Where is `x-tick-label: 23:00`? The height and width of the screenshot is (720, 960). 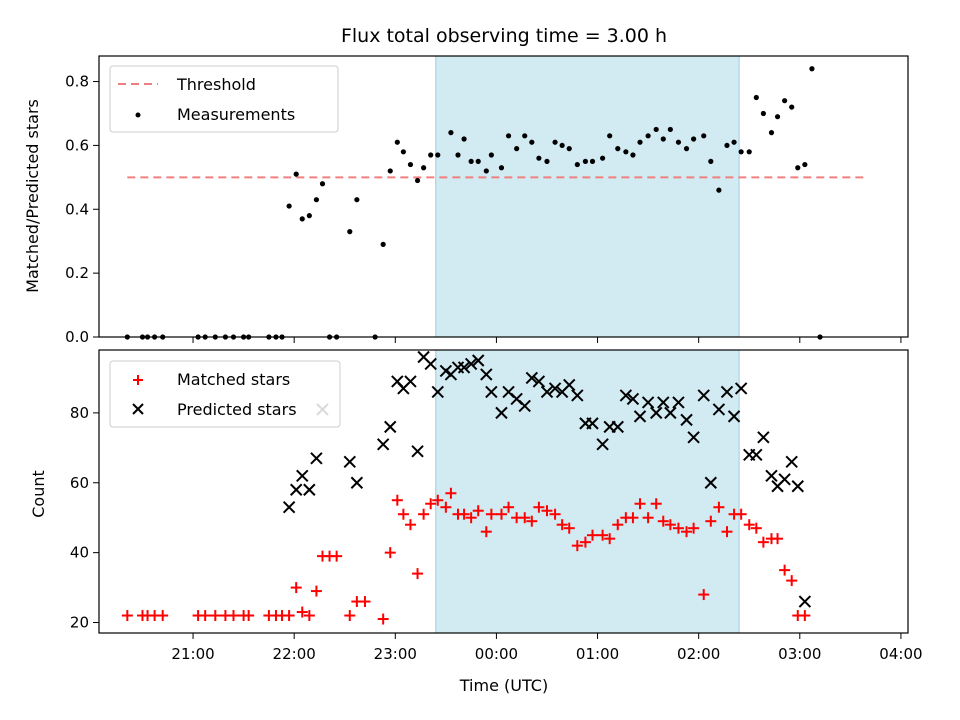 x-tick-label: 23:00 is located at coordinates (395, 654).